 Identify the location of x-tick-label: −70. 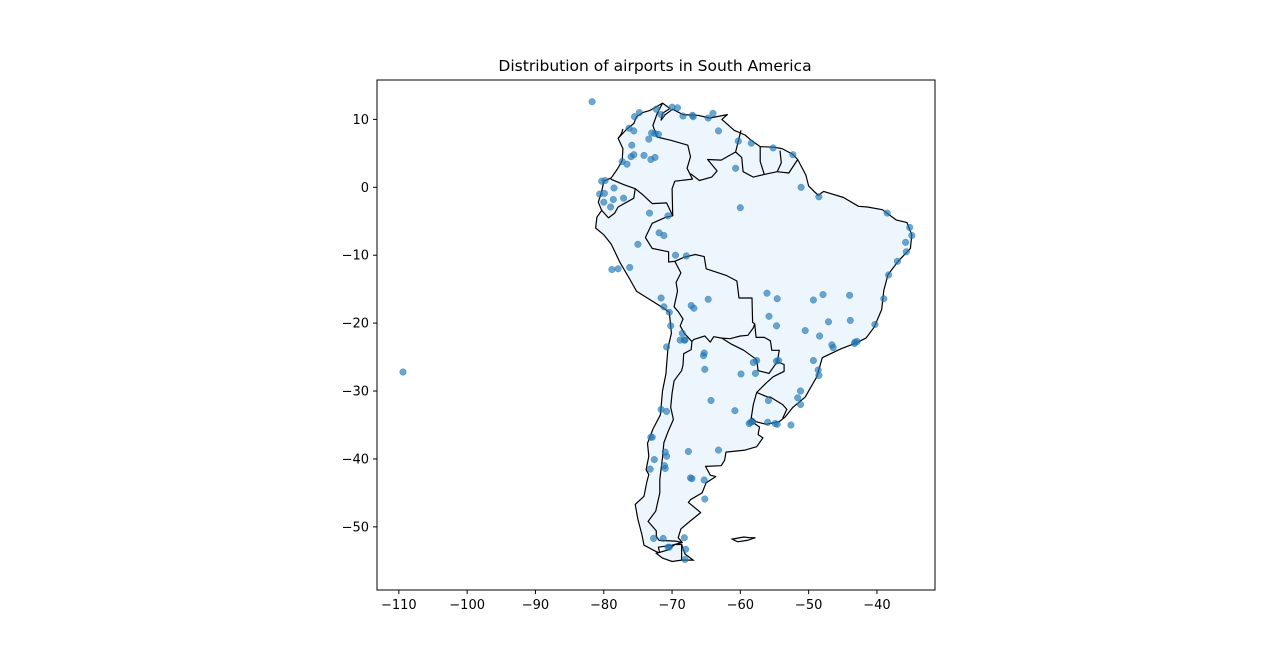
(671, 605).